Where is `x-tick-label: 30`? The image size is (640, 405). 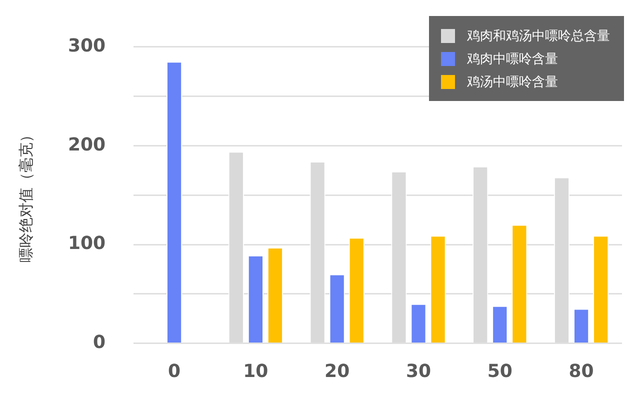 x-tick-label: 30 is located at coordinates (419, 371).